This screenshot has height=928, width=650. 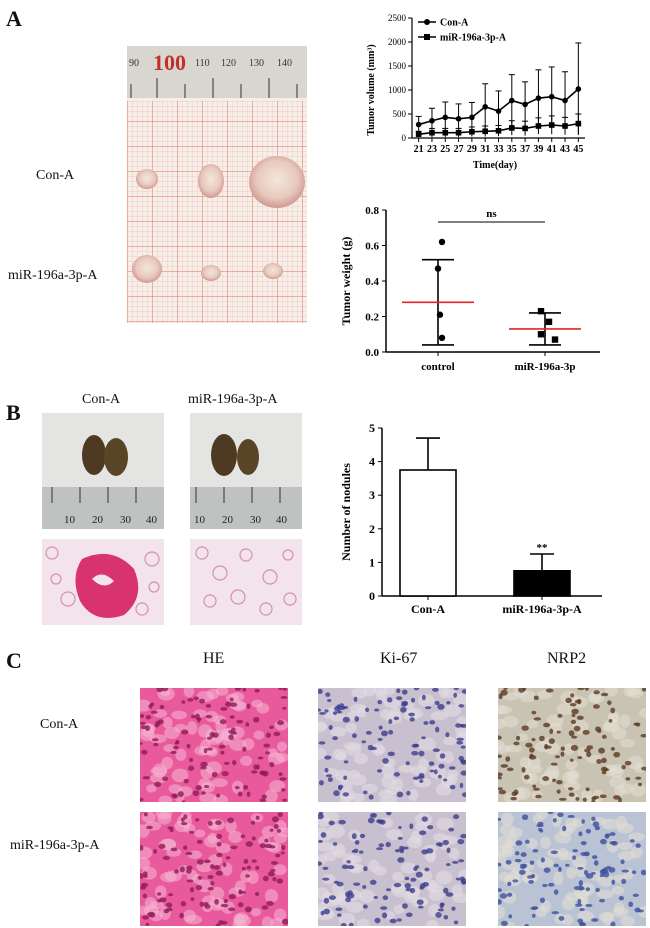 I want to click on panel-b-col-label-con: Con-A, so click(x=101, y=399).